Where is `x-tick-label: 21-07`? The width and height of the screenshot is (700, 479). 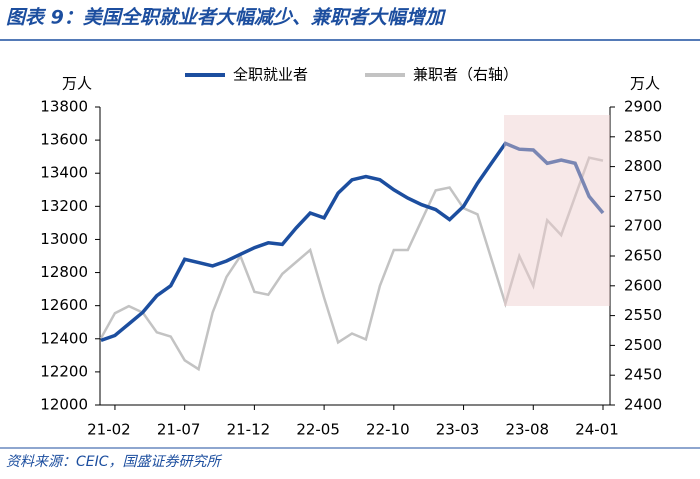 x-tick-label: 21-07 is located at coordinates (179, 430).